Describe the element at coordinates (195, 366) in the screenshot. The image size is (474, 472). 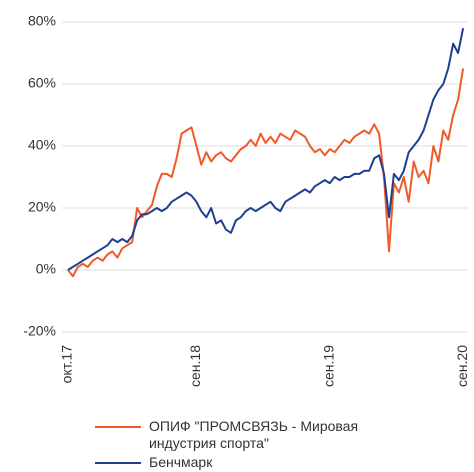
I see `x-tick-label: сен.18` at that location.